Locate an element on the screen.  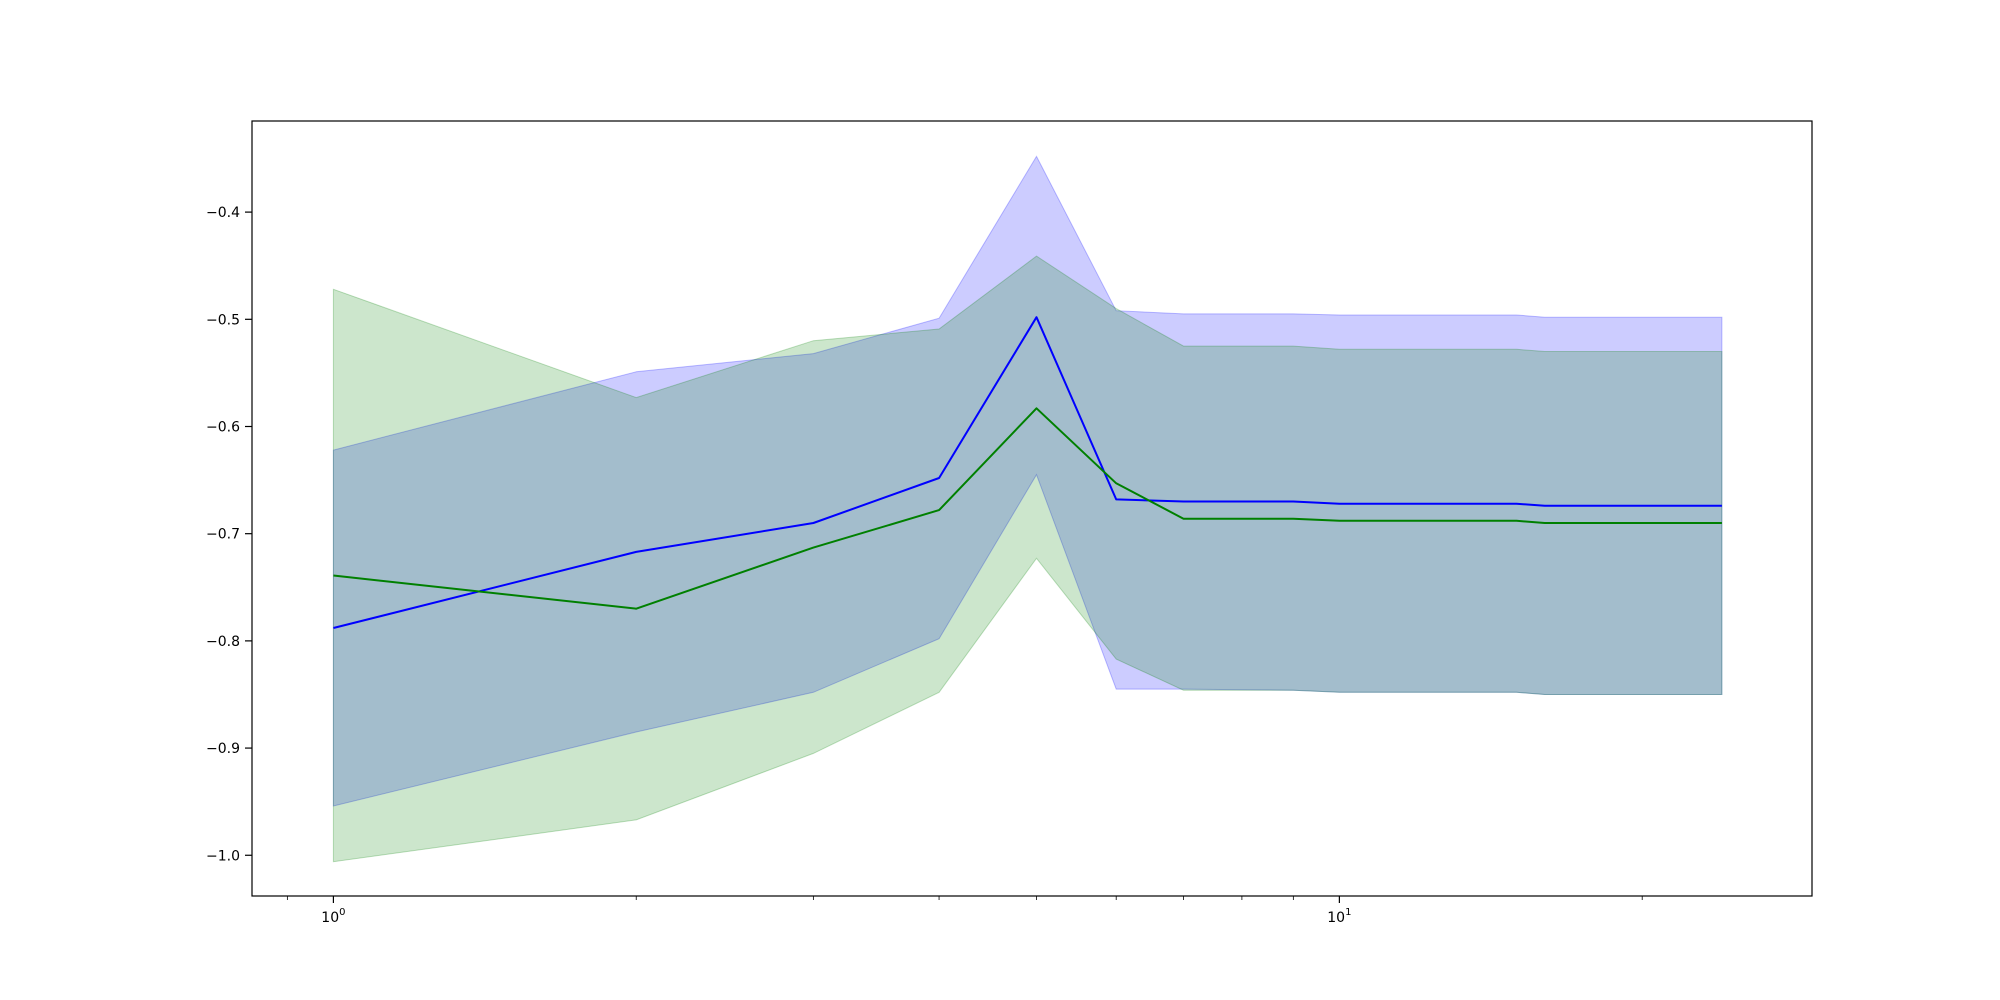
y-tick-label: −0.8 is located at coordinates (223, 642).